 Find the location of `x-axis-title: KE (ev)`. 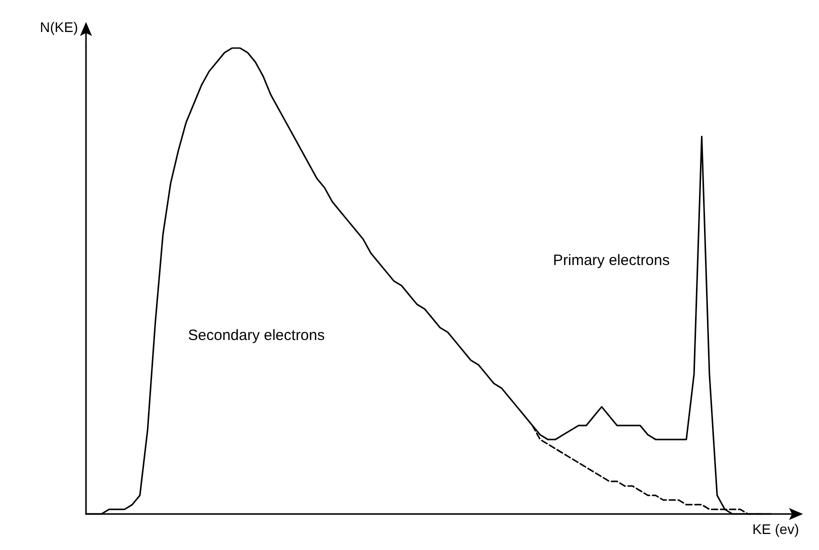

x-axis-title: KE (ev) is located at coordinates (776, 529).